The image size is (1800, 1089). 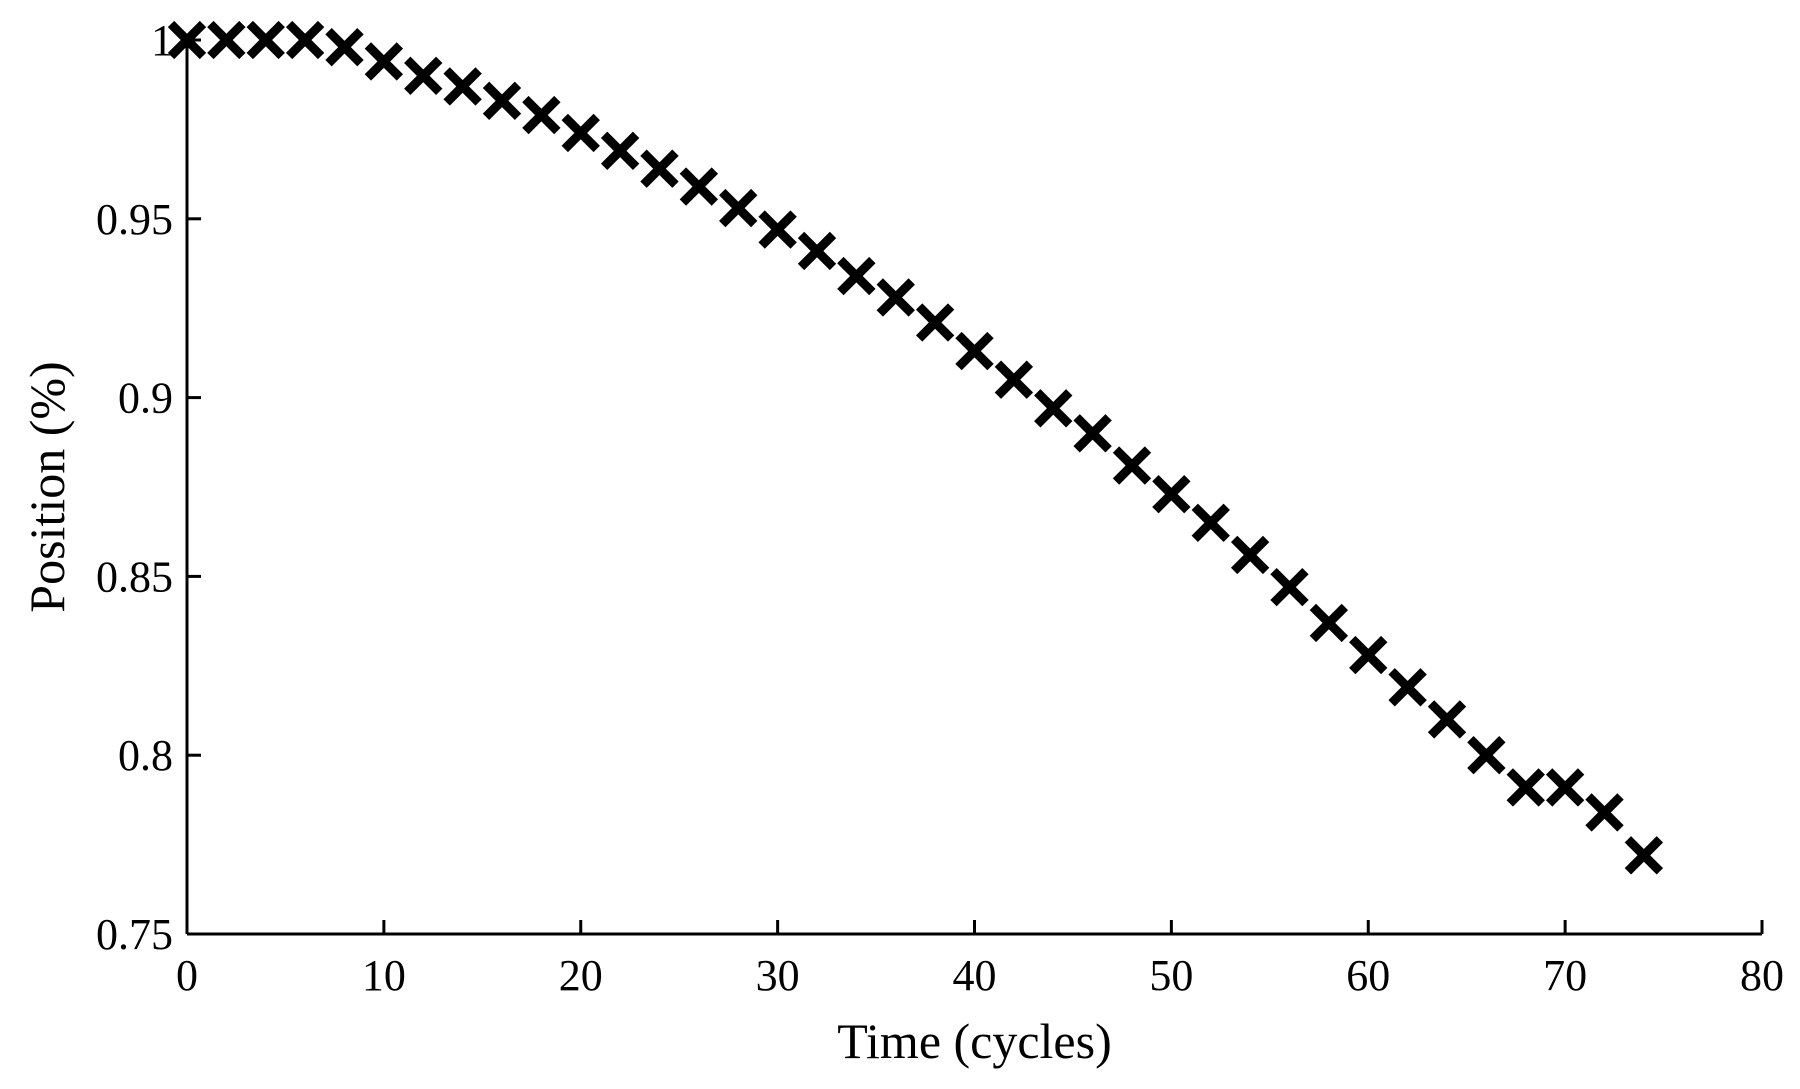 I want to click on y-tick-label: 0.75, so click(x=134, y=934).